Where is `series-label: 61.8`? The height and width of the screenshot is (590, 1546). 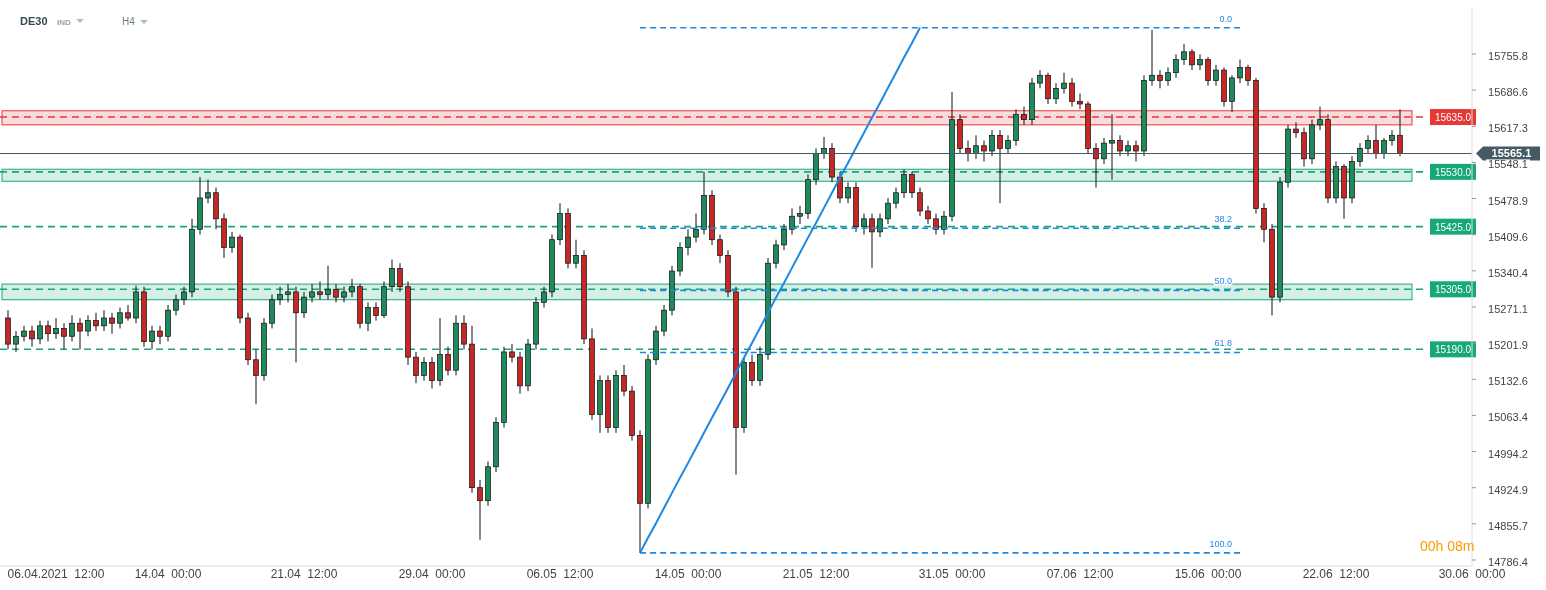
series-label: 61.8 is located at coordinates (1223, 343).